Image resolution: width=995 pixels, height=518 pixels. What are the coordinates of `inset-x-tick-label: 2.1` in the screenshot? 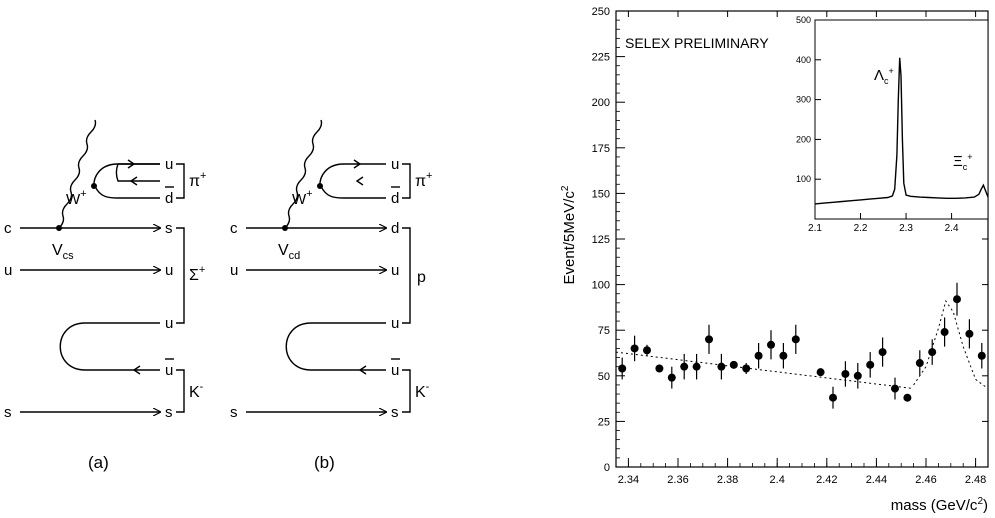 It's located at (815, 228).